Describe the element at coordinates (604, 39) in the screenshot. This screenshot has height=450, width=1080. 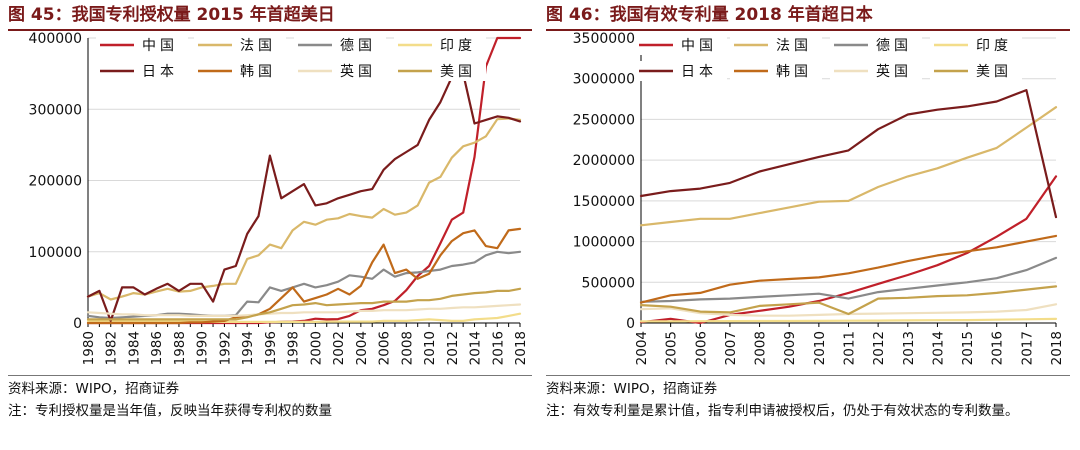
I see `y-tick-label: 3500000` at that location.